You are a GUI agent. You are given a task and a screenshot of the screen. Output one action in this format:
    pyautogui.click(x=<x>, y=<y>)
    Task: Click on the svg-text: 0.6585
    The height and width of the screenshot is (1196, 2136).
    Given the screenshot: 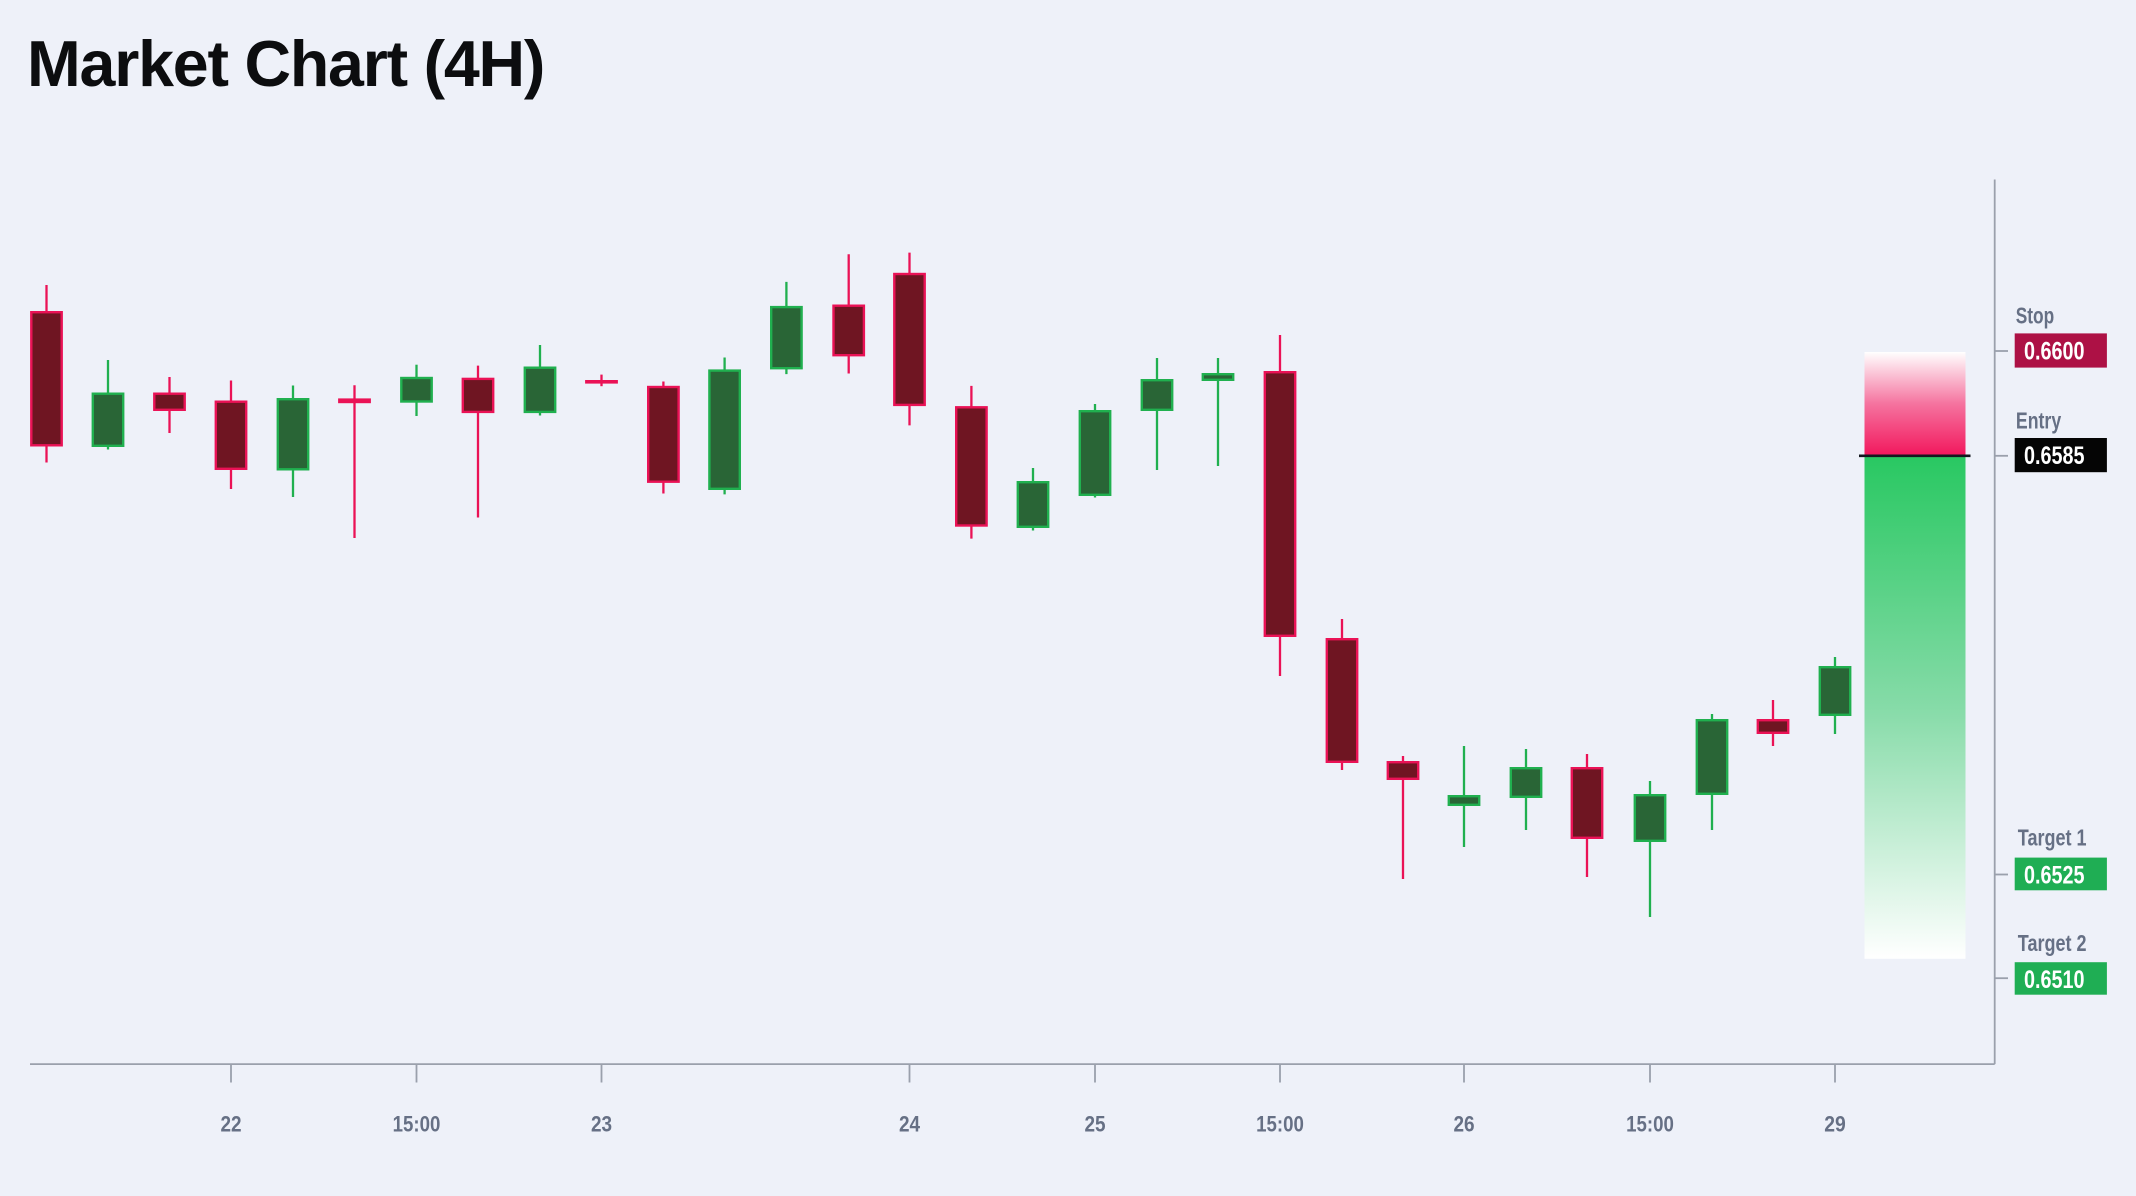 What is the action you would take?
    pyautogui.click(x=2054, y=456)
    